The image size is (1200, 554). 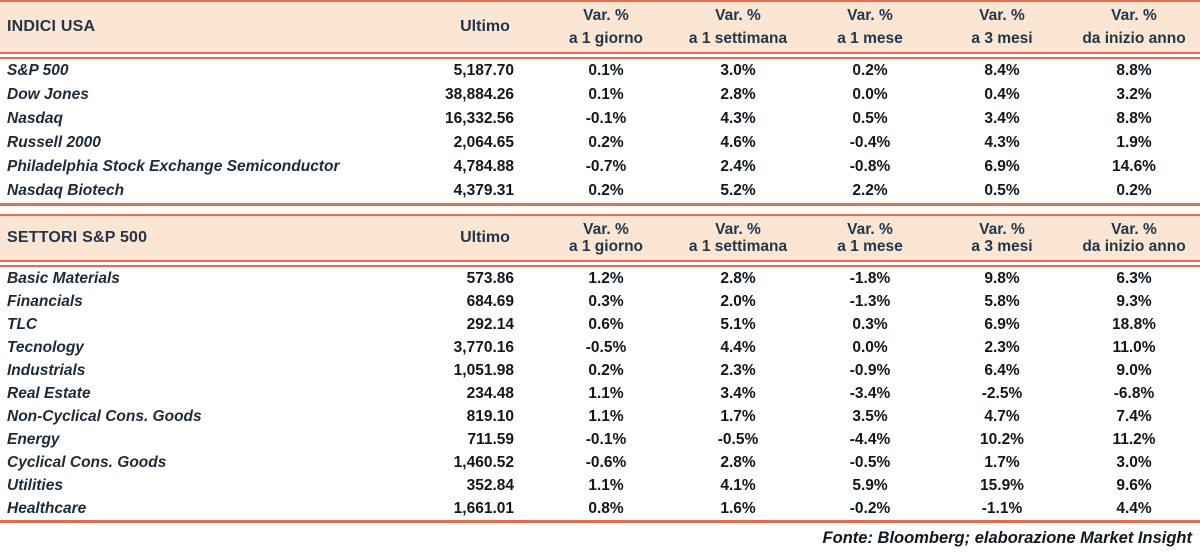 I want to click on row-label: Industrials, so click(x=46, y=370).